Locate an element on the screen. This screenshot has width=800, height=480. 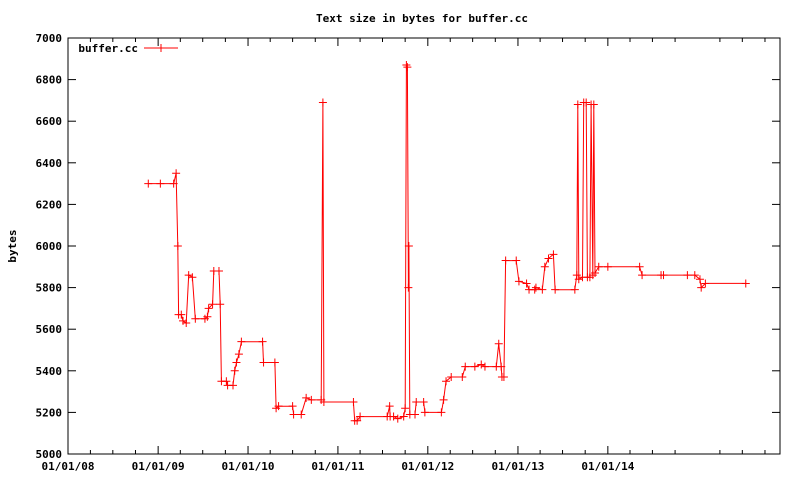
legend-marker is located at coordinates (161, 48).